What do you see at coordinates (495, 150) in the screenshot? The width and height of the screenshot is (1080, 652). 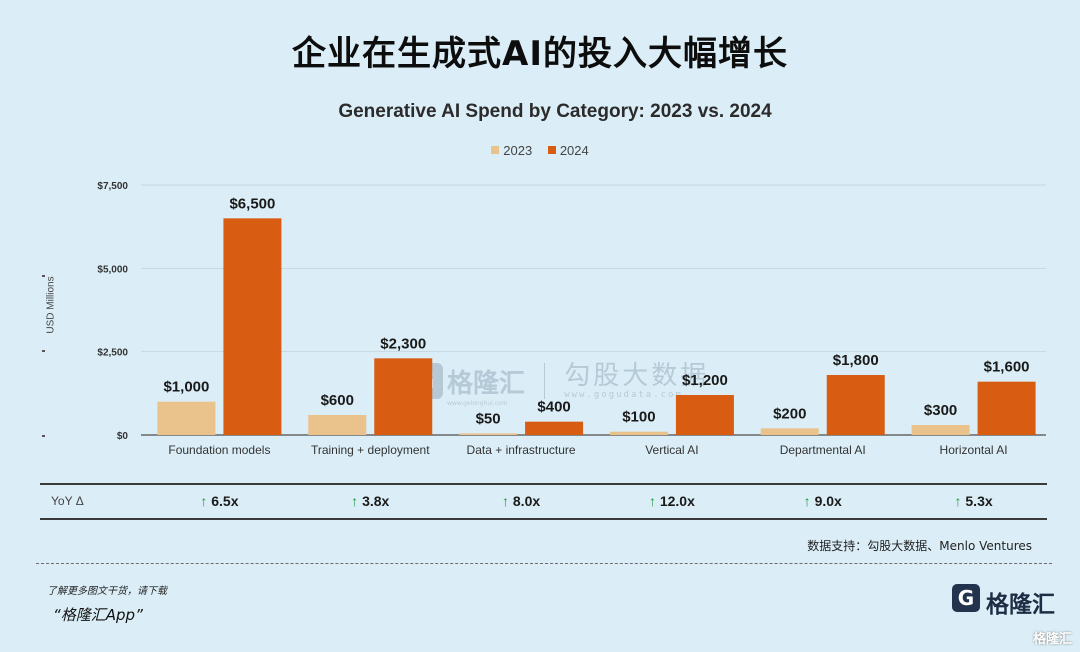 I see `legend-swatch-2023` at bounding box center [495, 150].